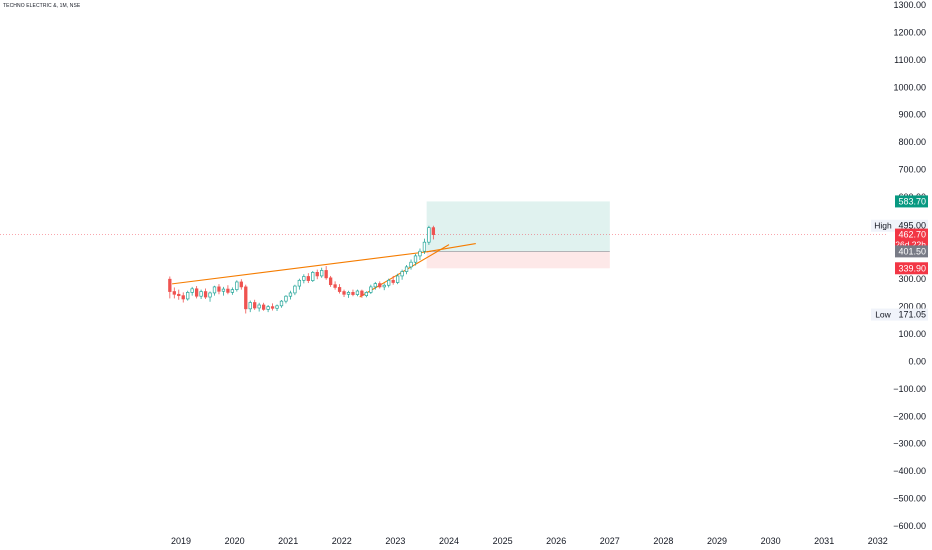  I want to click on x-tick-label: 2028, so click(663, 541).